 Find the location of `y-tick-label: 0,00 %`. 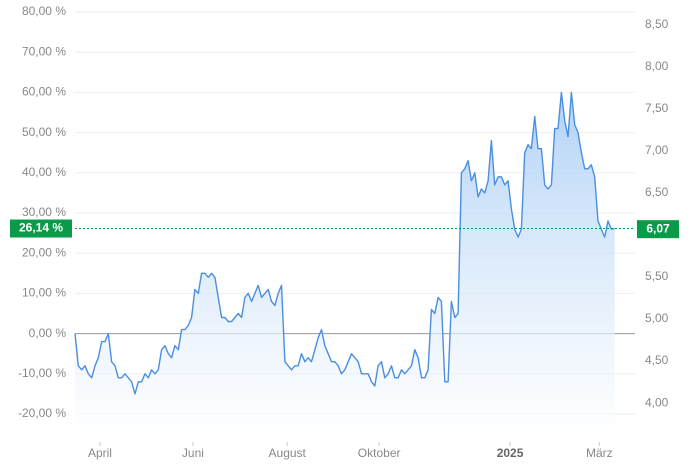

y-tick-label: 0,00 % is located at coordinates (48, 333).